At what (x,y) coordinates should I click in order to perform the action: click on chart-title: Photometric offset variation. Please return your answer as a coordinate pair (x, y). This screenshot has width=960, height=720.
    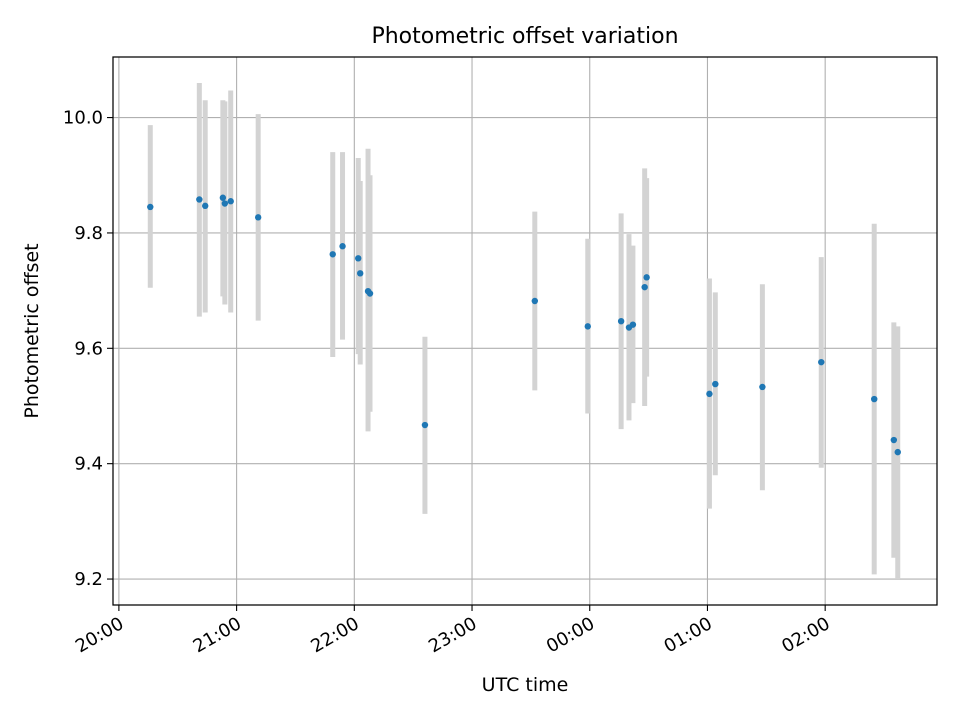
    Looking at the image, I should click on (524, 36).